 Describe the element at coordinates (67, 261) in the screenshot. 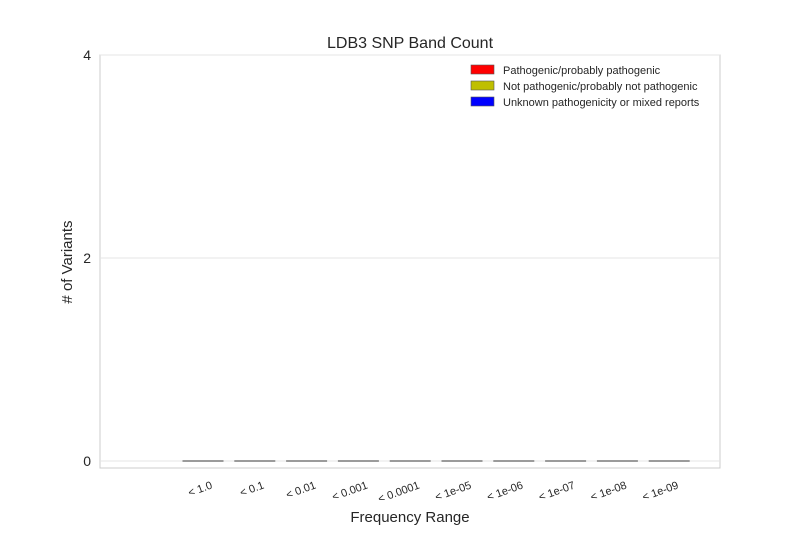

I see `y-axis-label: # of Variants` at that location.